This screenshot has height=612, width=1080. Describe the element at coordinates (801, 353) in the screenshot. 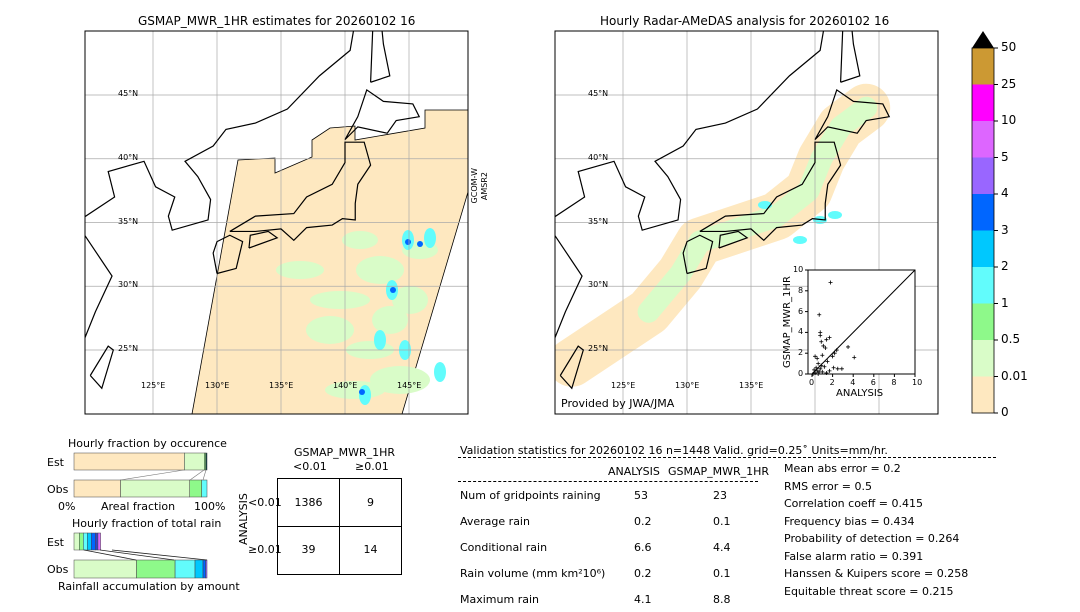

I see `y-tick-label: 2` at that location.